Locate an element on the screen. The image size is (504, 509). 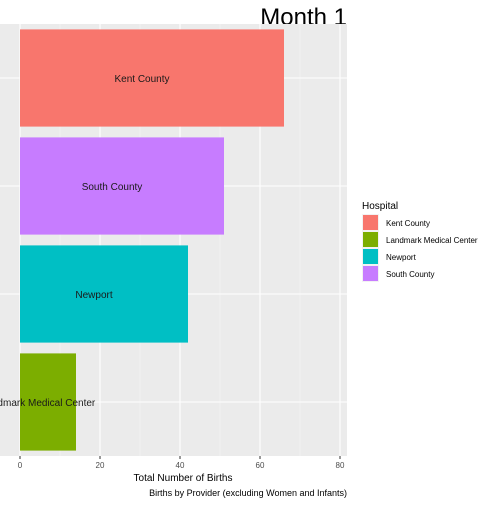
bar-label: South County is located at coordinates (112, 187).